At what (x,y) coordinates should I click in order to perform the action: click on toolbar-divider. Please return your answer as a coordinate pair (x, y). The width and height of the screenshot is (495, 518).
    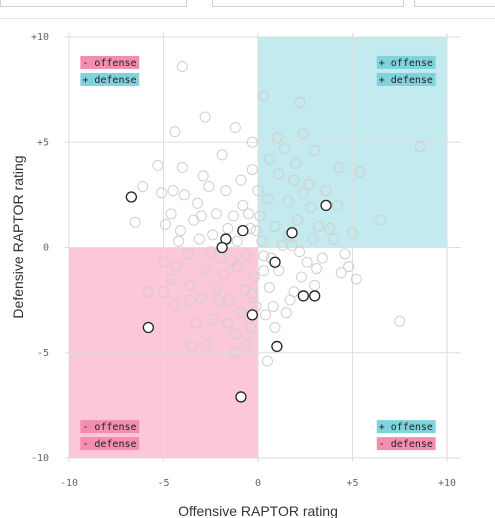
    Looking at the image, I should click on (247, 18).